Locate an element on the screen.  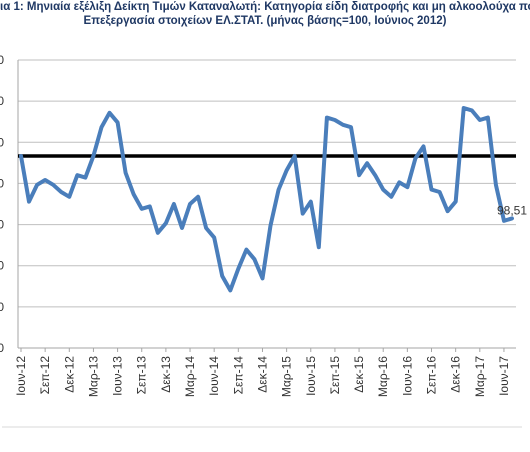
x-tick-label-1: Σεπ-12 is located at coordinates (45, 375).